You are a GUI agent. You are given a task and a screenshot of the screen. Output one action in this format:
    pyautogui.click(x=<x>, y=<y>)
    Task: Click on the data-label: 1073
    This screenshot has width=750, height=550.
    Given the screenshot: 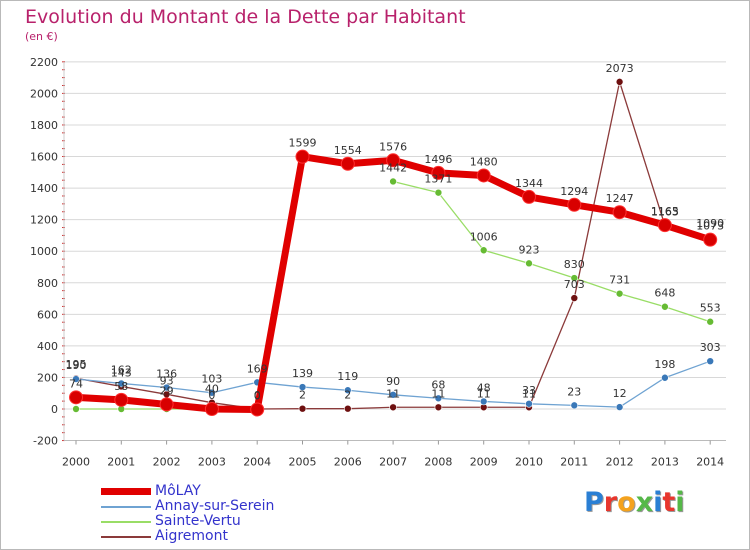 What is the action you would take?
    pyautogui.click(x=710, y=226)
    